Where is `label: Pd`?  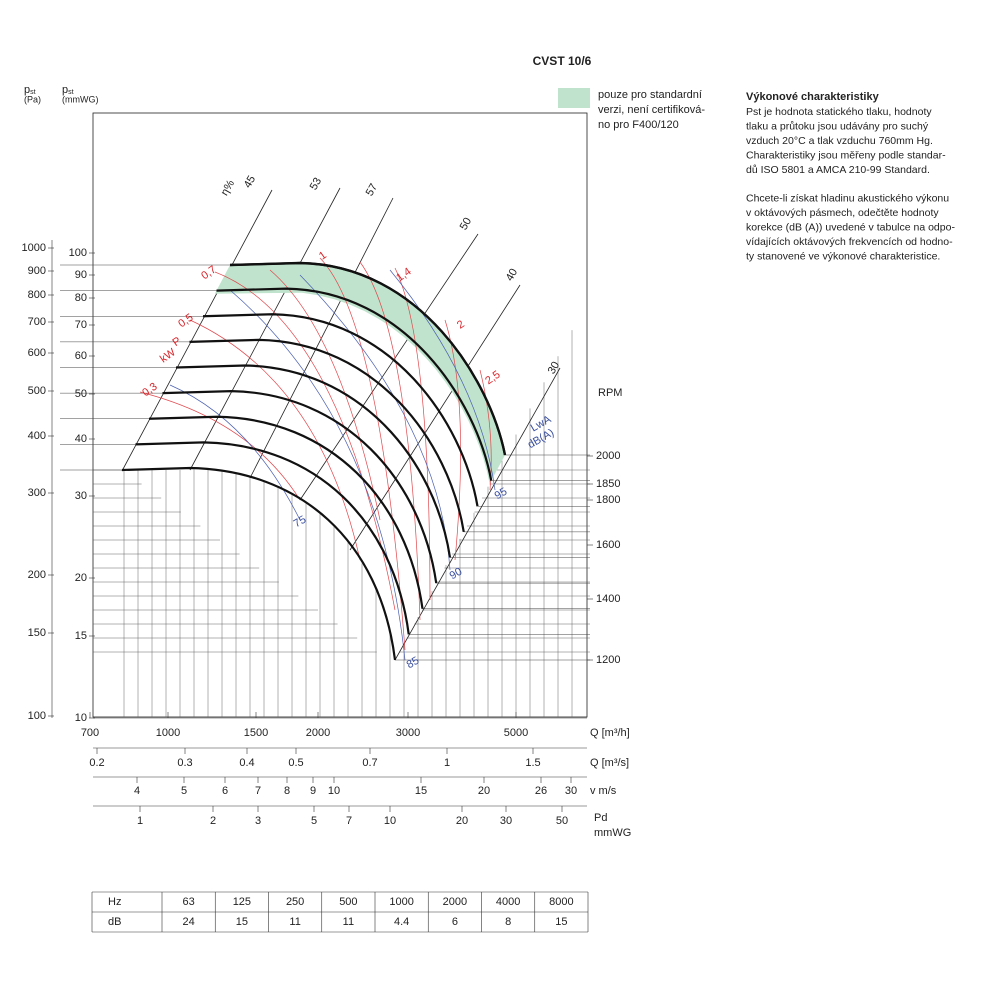 label: Pd is located at coordinates (600, 818).